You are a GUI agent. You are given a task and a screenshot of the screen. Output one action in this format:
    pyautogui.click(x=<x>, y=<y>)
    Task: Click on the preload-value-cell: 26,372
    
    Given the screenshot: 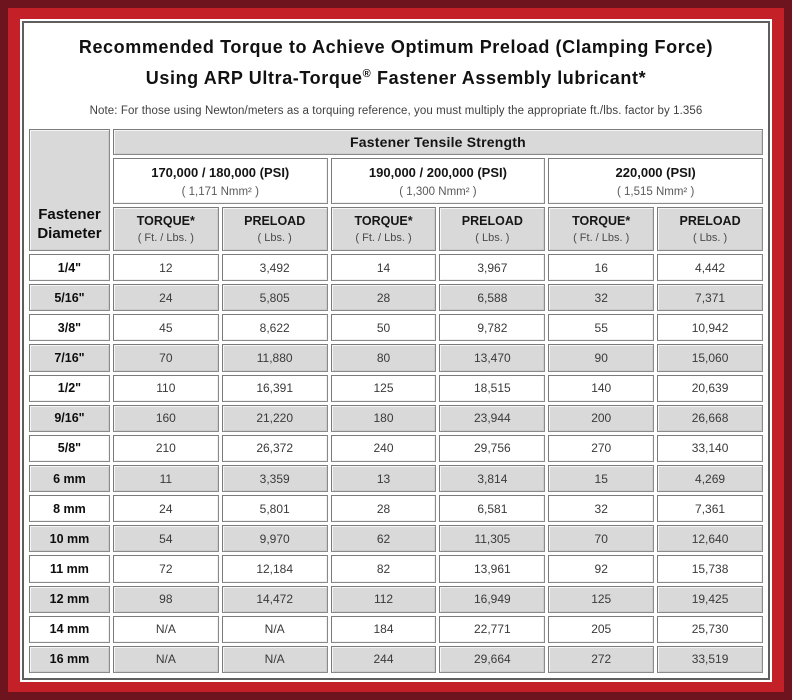 What is the action you would take?
    pyautogui.click(x=274, y=448)
    